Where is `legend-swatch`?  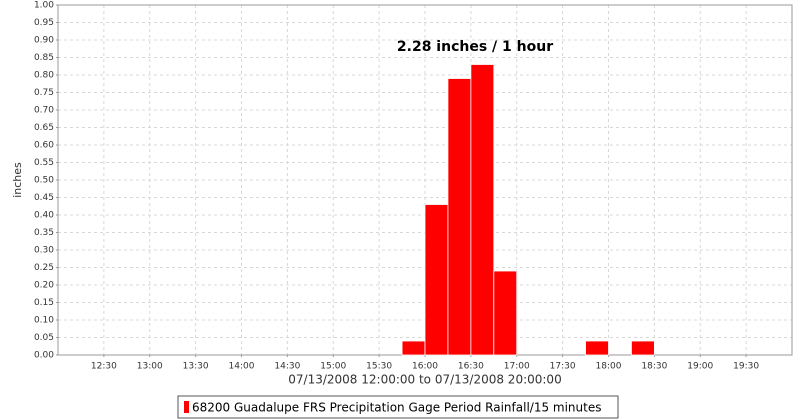
legend-swatch is located at coordinates (186, 407).